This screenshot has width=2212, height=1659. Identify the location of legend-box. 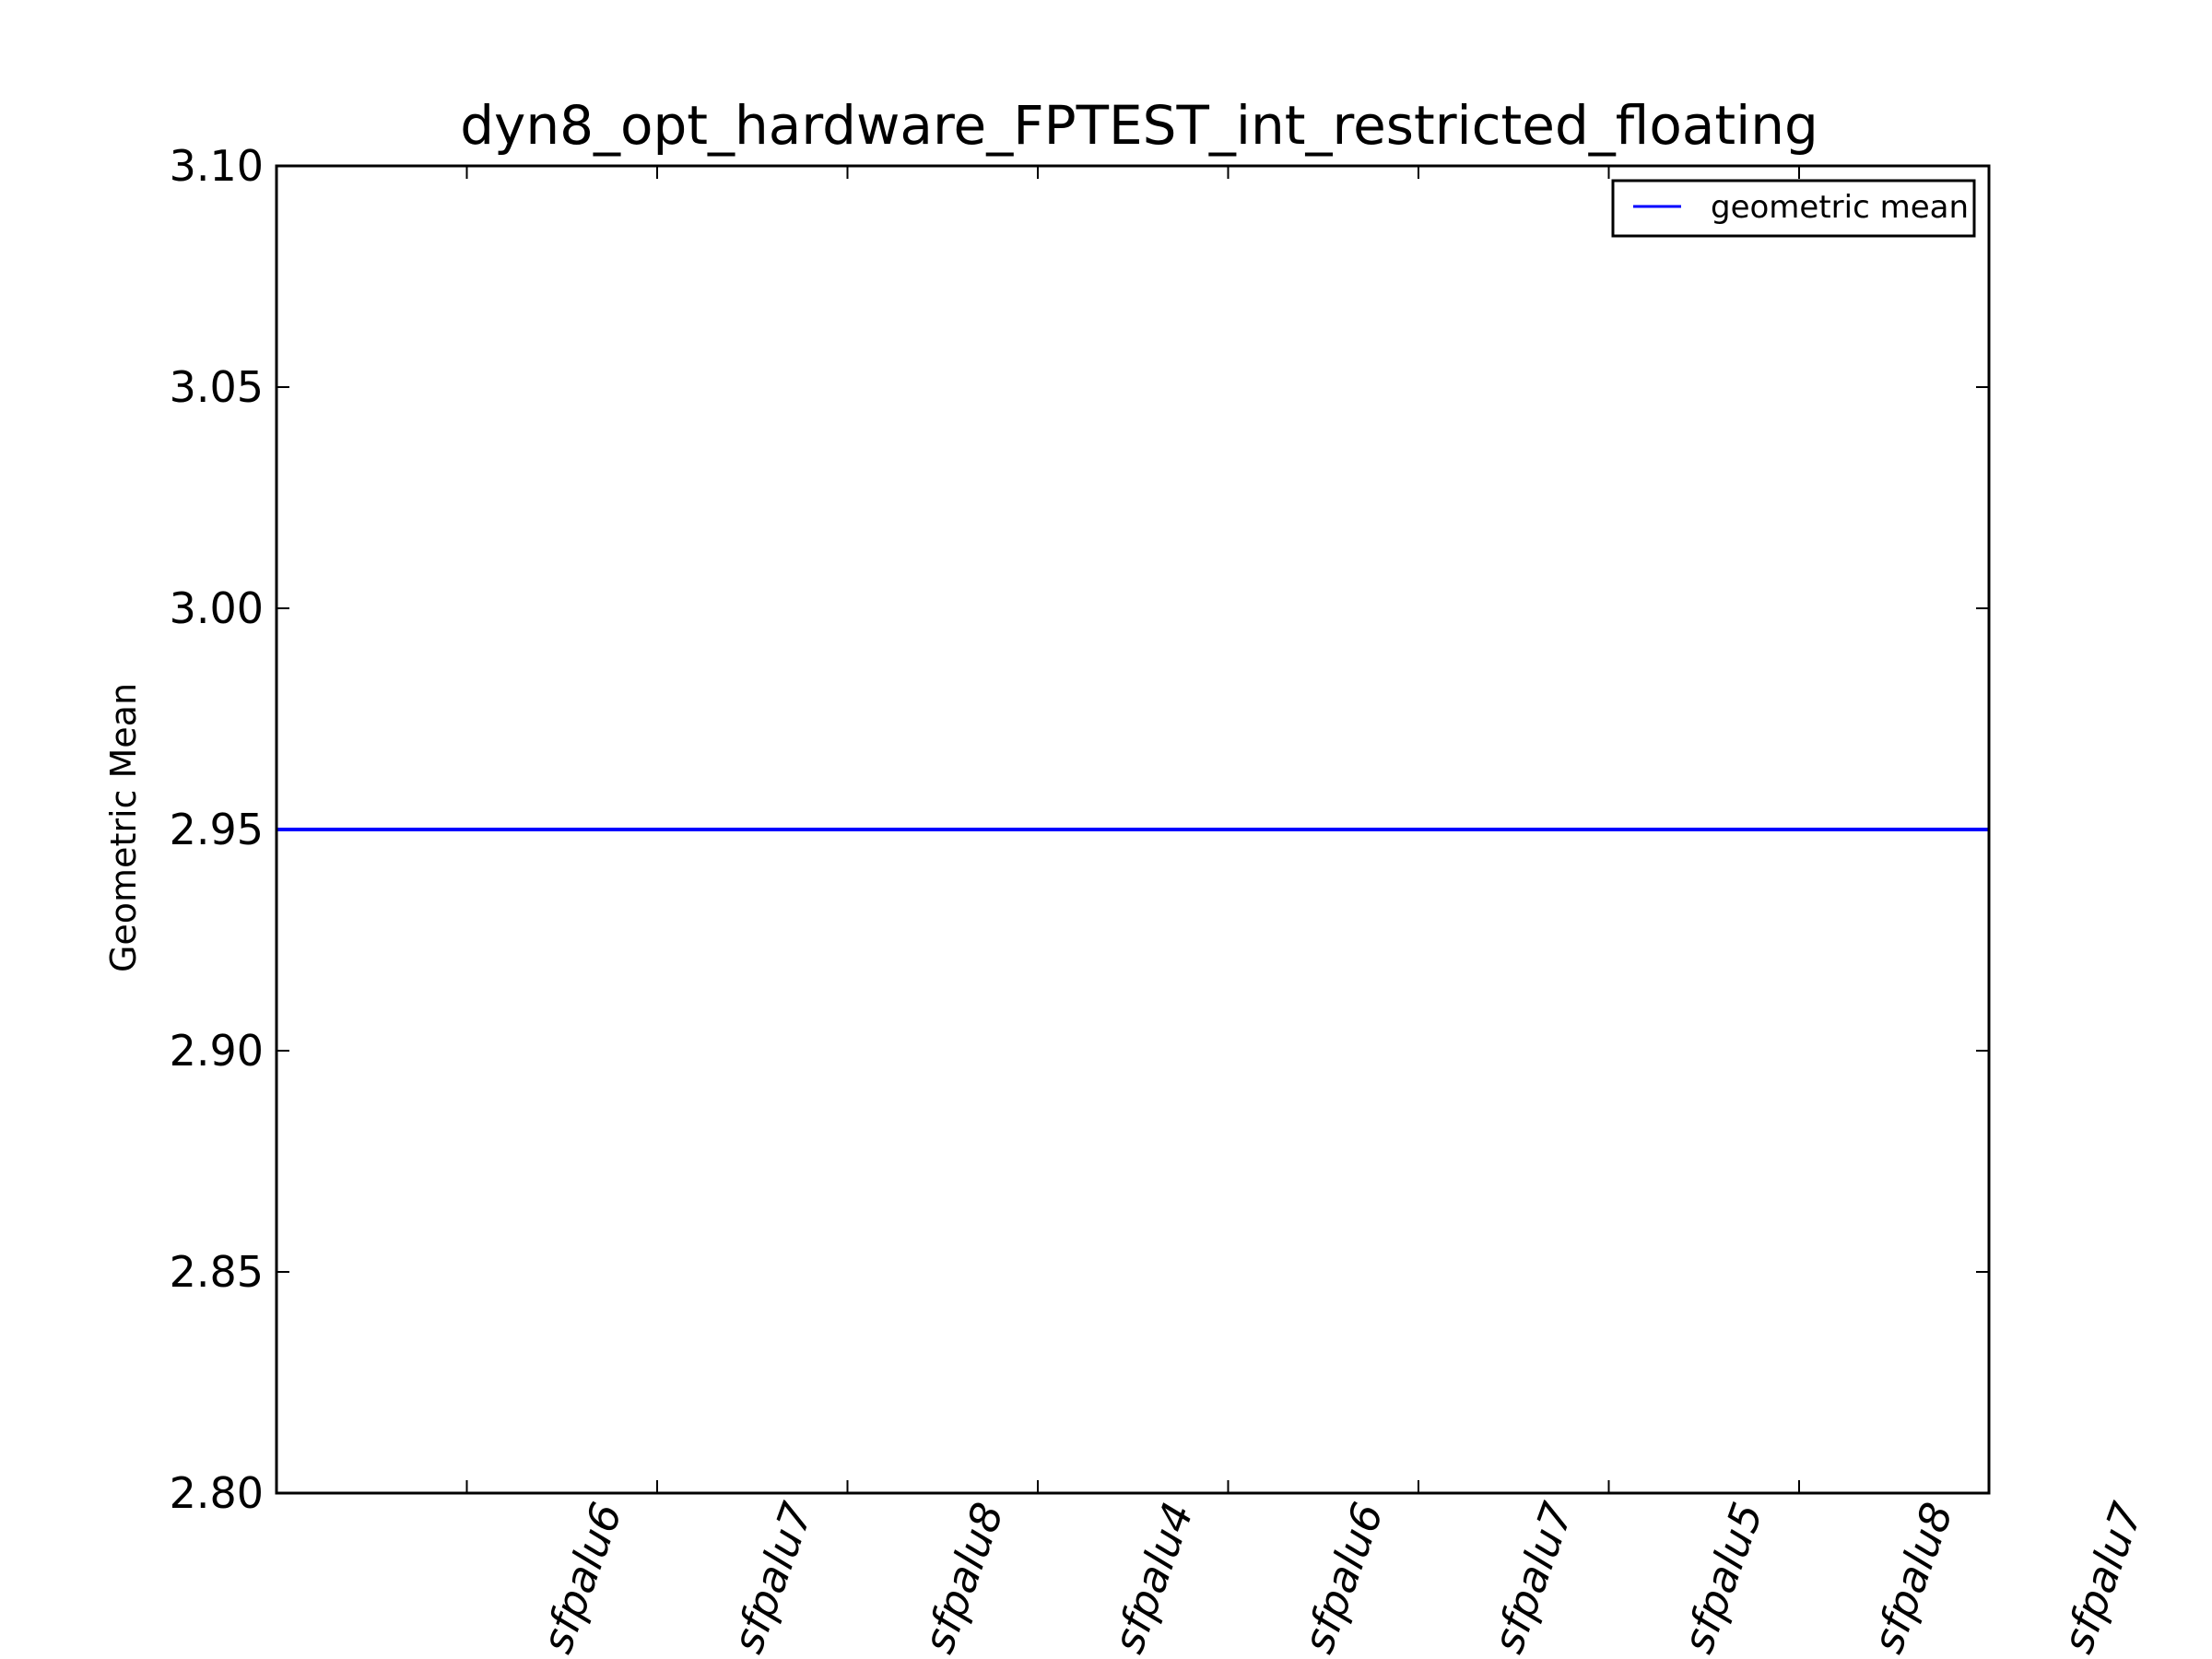
(1793, 208).